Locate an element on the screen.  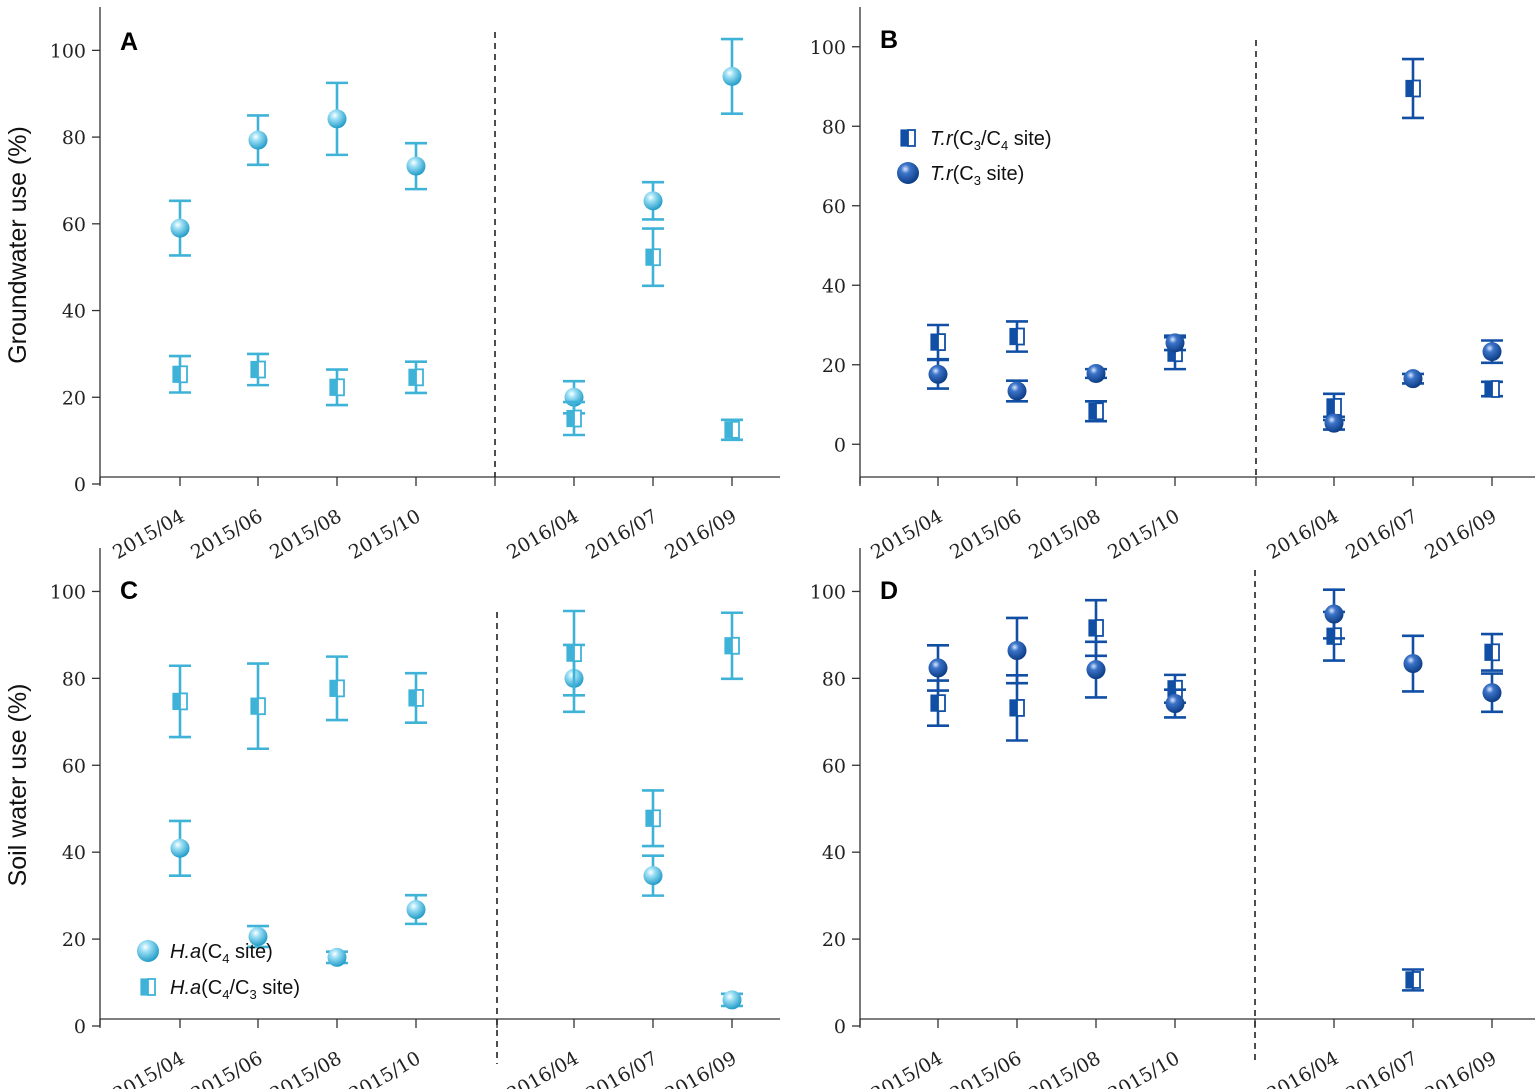
legend-marker-fill is located at coordinates (144, 987).